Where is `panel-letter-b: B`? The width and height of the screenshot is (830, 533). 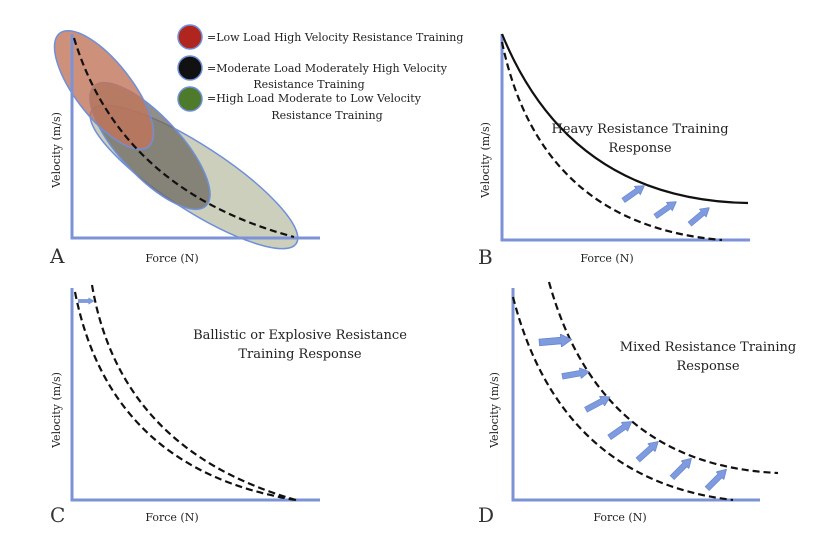
panel-letter-b: B is located at coordinates (485, 257).